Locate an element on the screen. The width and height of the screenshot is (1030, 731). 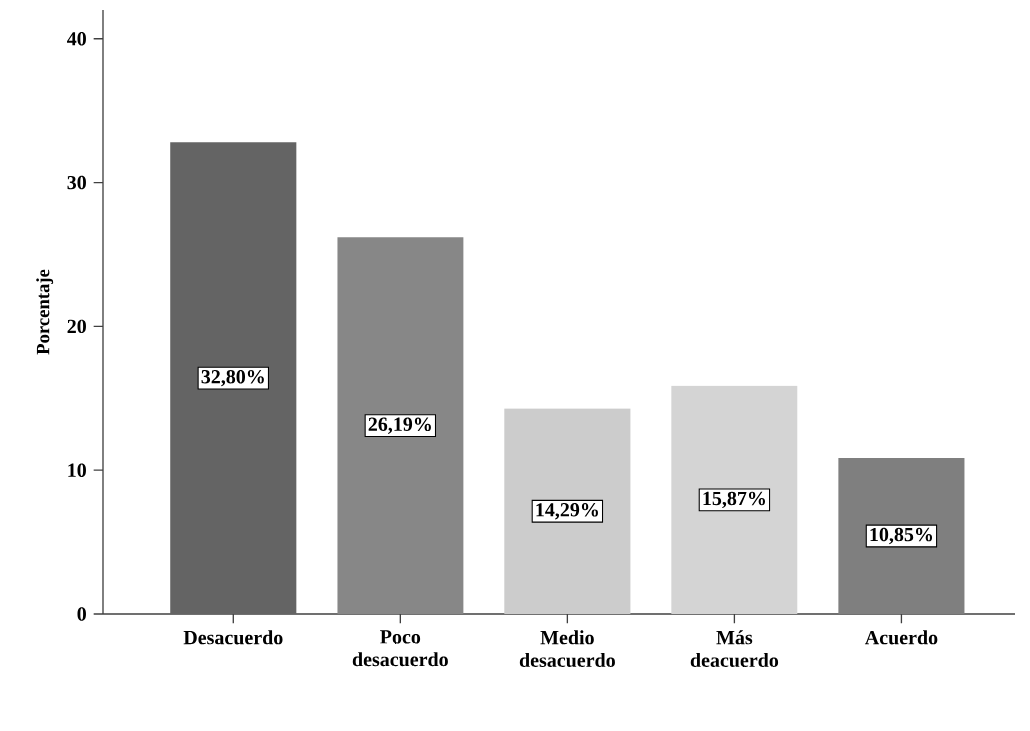
data-label: 26,19% is located at coordinates (399, 425).